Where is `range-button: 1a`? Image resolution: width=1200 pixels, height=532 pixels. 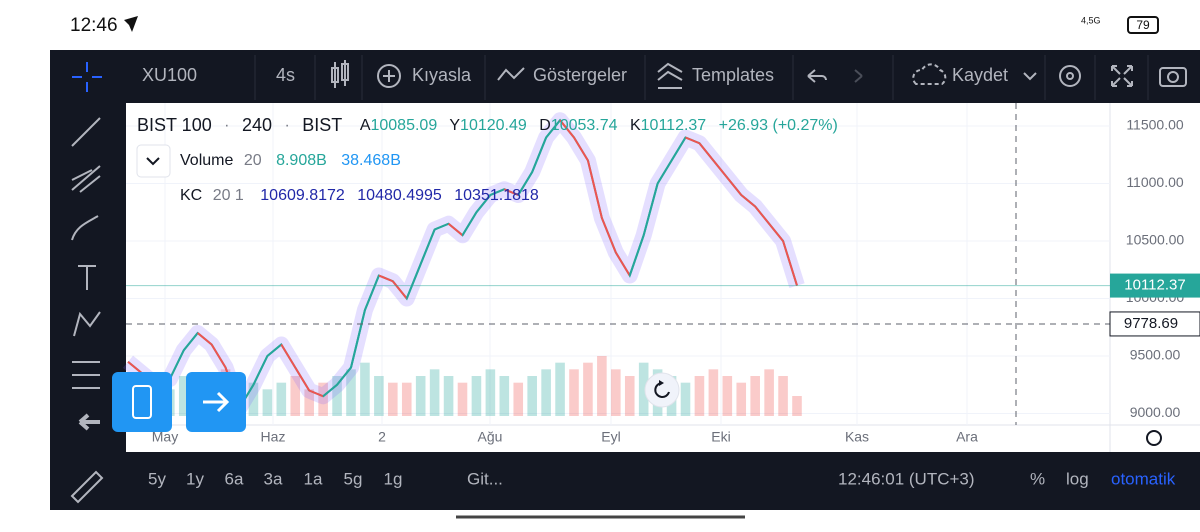
range-button: 1a is located at coordinates (313, 478).